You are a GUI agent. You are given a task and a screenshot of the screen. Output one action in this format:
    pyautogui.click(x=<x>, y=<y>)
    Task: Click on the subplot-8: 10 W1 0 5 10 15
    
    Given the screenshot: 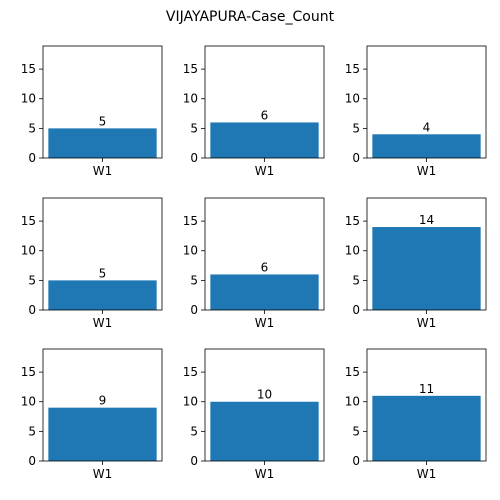 What is the action you would take?
    pyautogui.click(x=254, y=414)
    